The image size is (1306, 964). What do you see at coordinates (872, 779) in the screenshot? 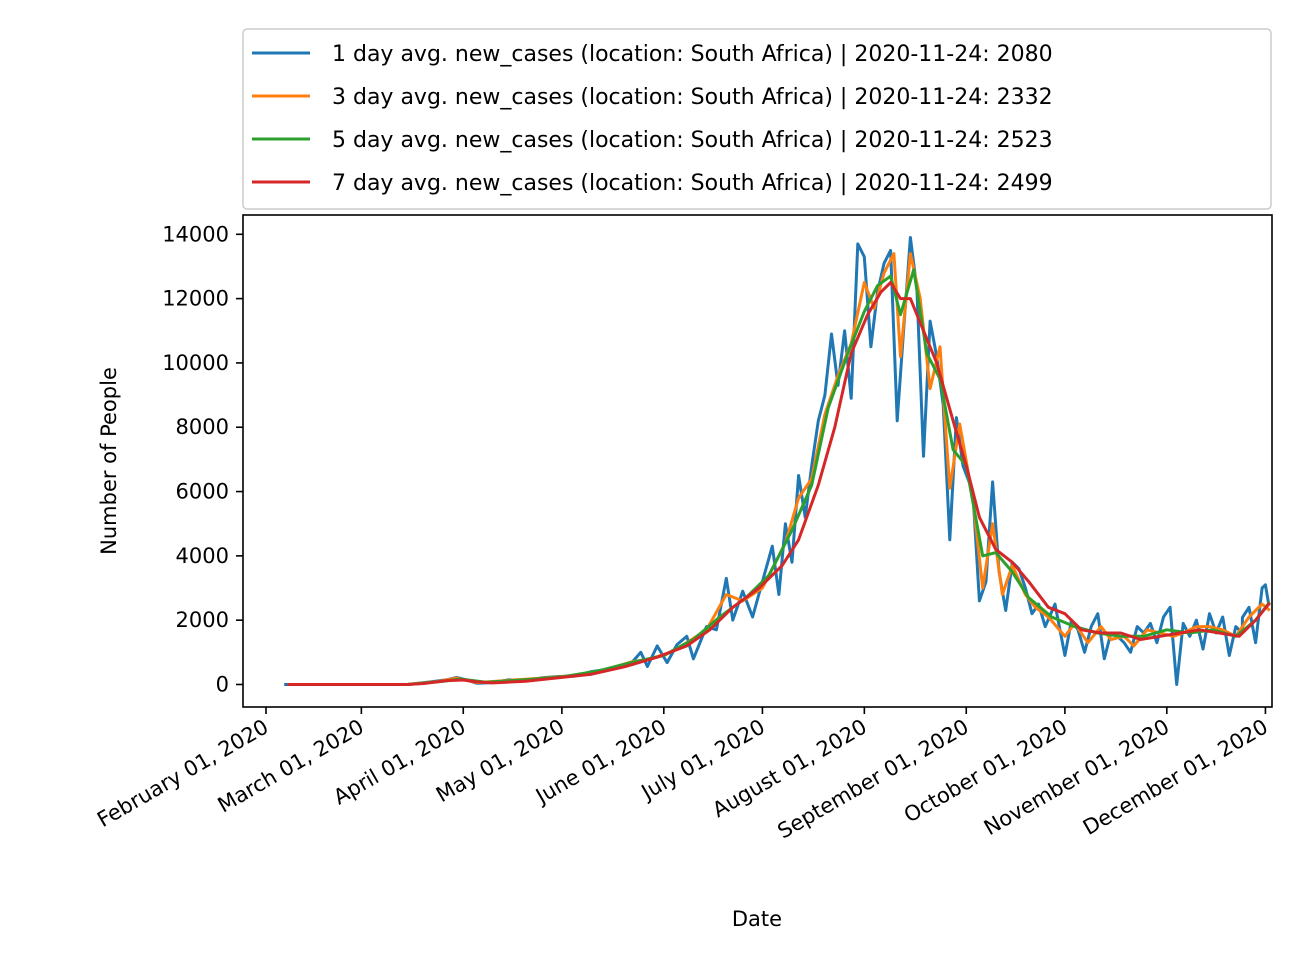
I see `x-tick-label: September 01, 2020` at bounding box center [872, 779].